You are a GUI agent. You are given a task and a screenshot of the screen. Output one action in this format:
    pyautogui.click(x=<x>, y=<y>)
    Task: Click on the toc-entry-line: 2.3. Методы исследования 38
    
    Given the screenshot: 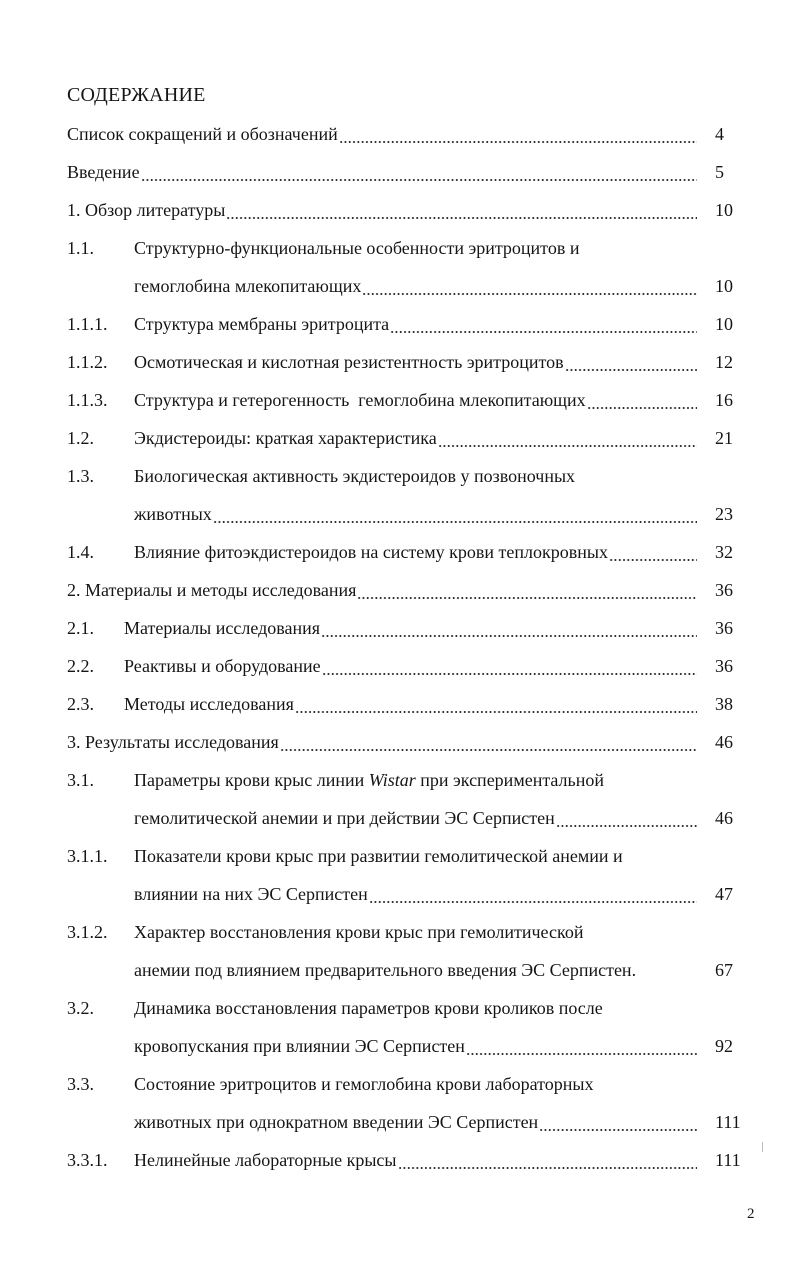 What is the action you would take?
    pyautogui.click(x=407, y=704)
    